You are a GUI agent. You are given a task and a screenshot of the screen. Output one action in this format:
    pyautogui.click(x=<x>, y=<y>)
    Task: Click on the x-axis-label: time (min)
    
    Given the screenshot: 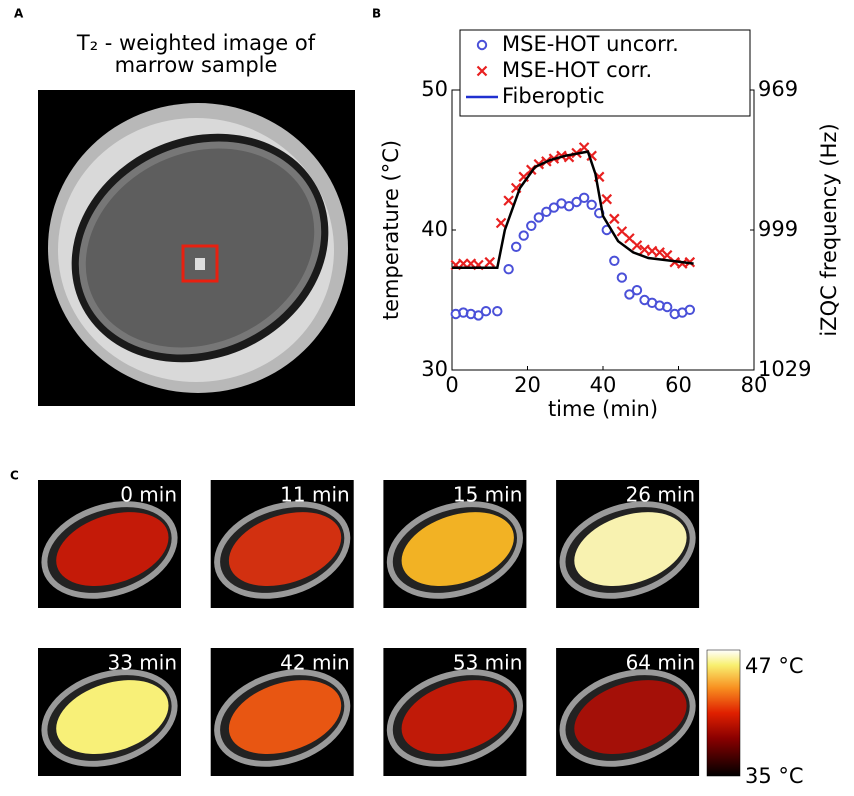 What is the action you would take?
    pyautogui.click(x=603, y=409)
    